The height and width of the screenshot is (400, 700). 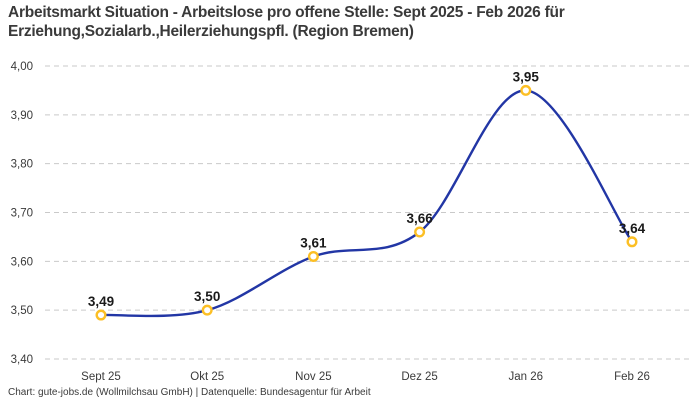 I want to click on data-point-label: 3,95, so click(x=526, y=76).